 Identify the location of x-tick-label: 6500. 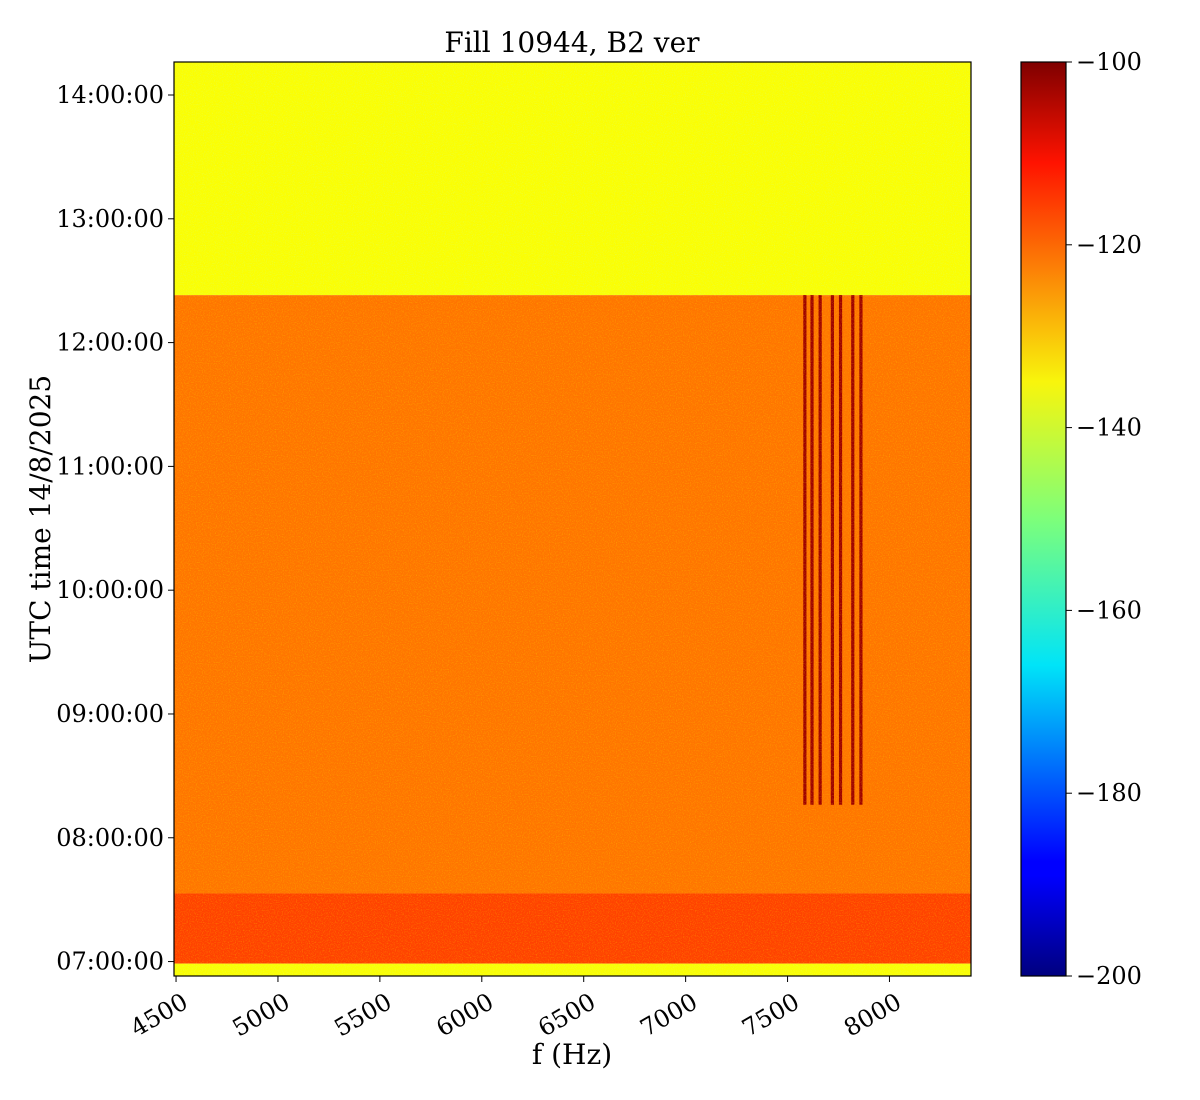
(566, 1015).